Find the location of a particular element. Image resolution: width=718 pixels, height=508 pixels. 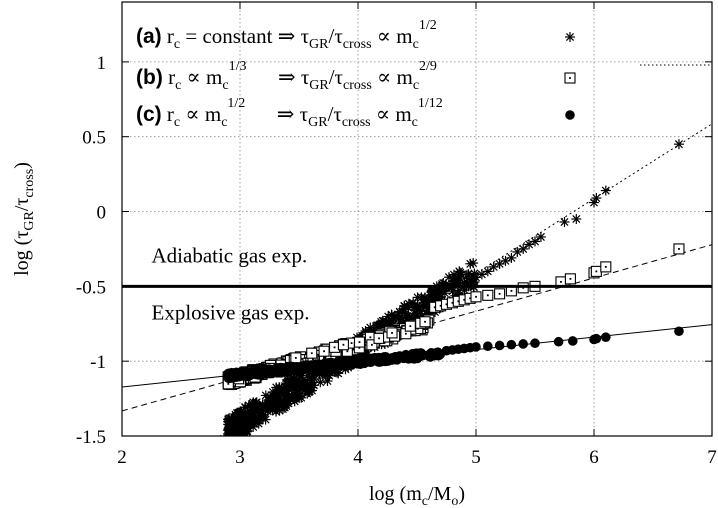

y-tick-label: 0.5 is located at coordinates (94, 138).